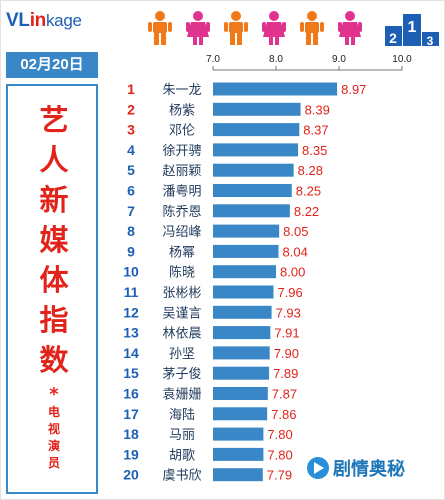 Image resolution: width=445 pixels, height=500 pixels. I want to click on logo-part-in: in, so click(38, 20).